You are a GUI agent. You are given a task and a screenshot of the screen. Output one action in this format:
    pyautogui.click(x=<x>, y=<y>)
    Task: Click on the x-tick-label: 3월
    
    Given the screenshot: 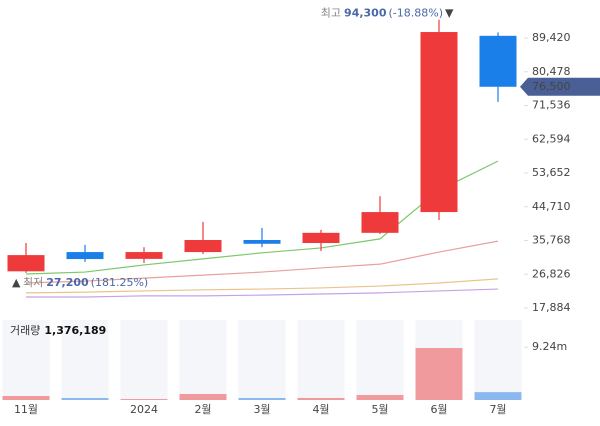 What is the action you would take?
    pyautogui.click(x=261, y=409)
    